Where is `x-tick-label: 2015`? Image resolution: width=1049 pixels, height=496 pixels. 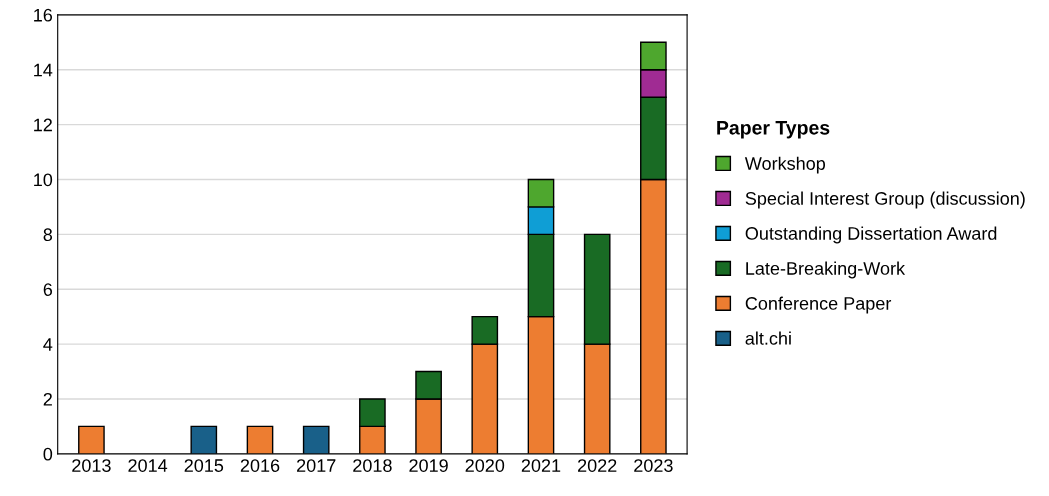
x-tick-label: 2015 is located at coordinates (204, 465).